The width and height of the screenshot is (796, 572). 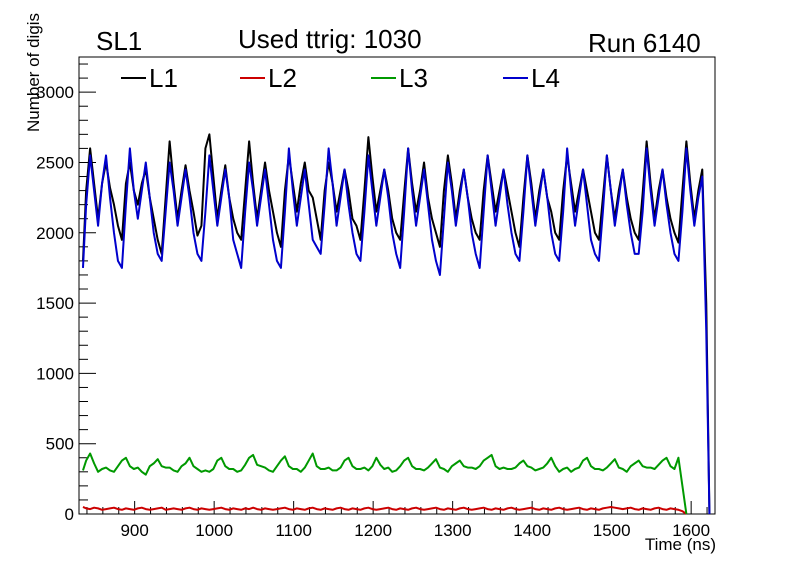 I want to click on x-tick-label: 1600, so click(x=691, y=530).